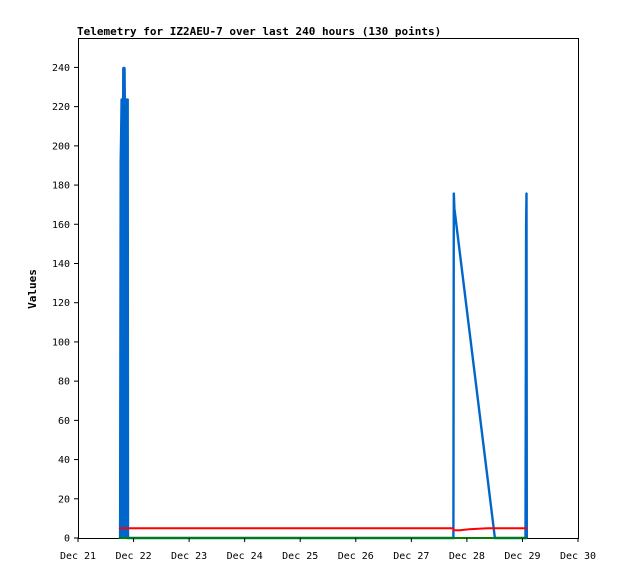 The height and width of the screenshot is (579, 618). Describe the element at coordinates (78, 556) in the screenshot. I see `x-tick-label: Dec 21` at that location.